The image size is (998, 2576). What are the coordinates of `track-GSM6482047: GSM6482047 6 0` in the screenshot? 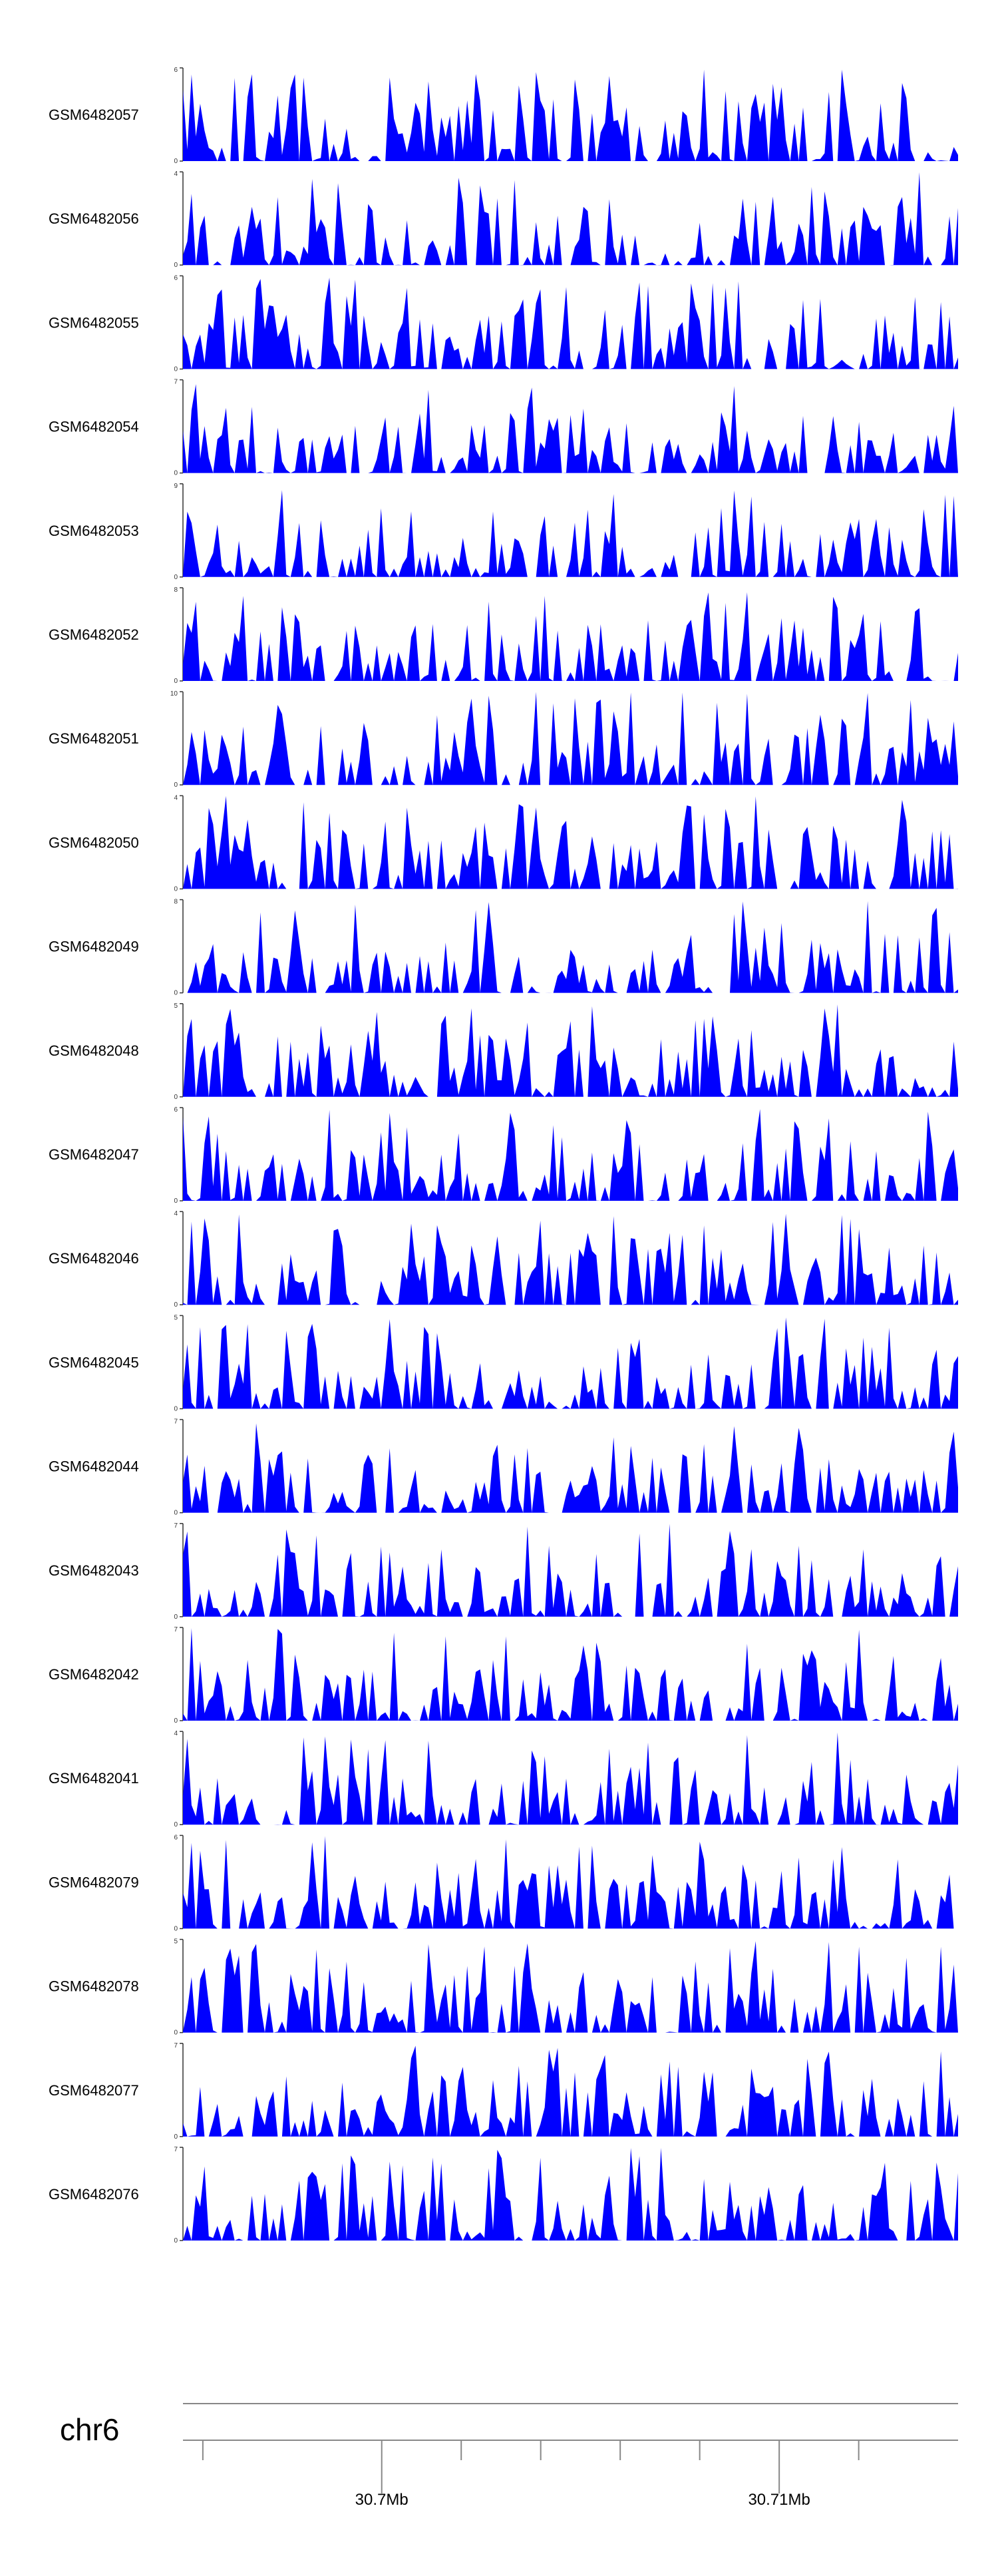 It's located at (503, 1155).